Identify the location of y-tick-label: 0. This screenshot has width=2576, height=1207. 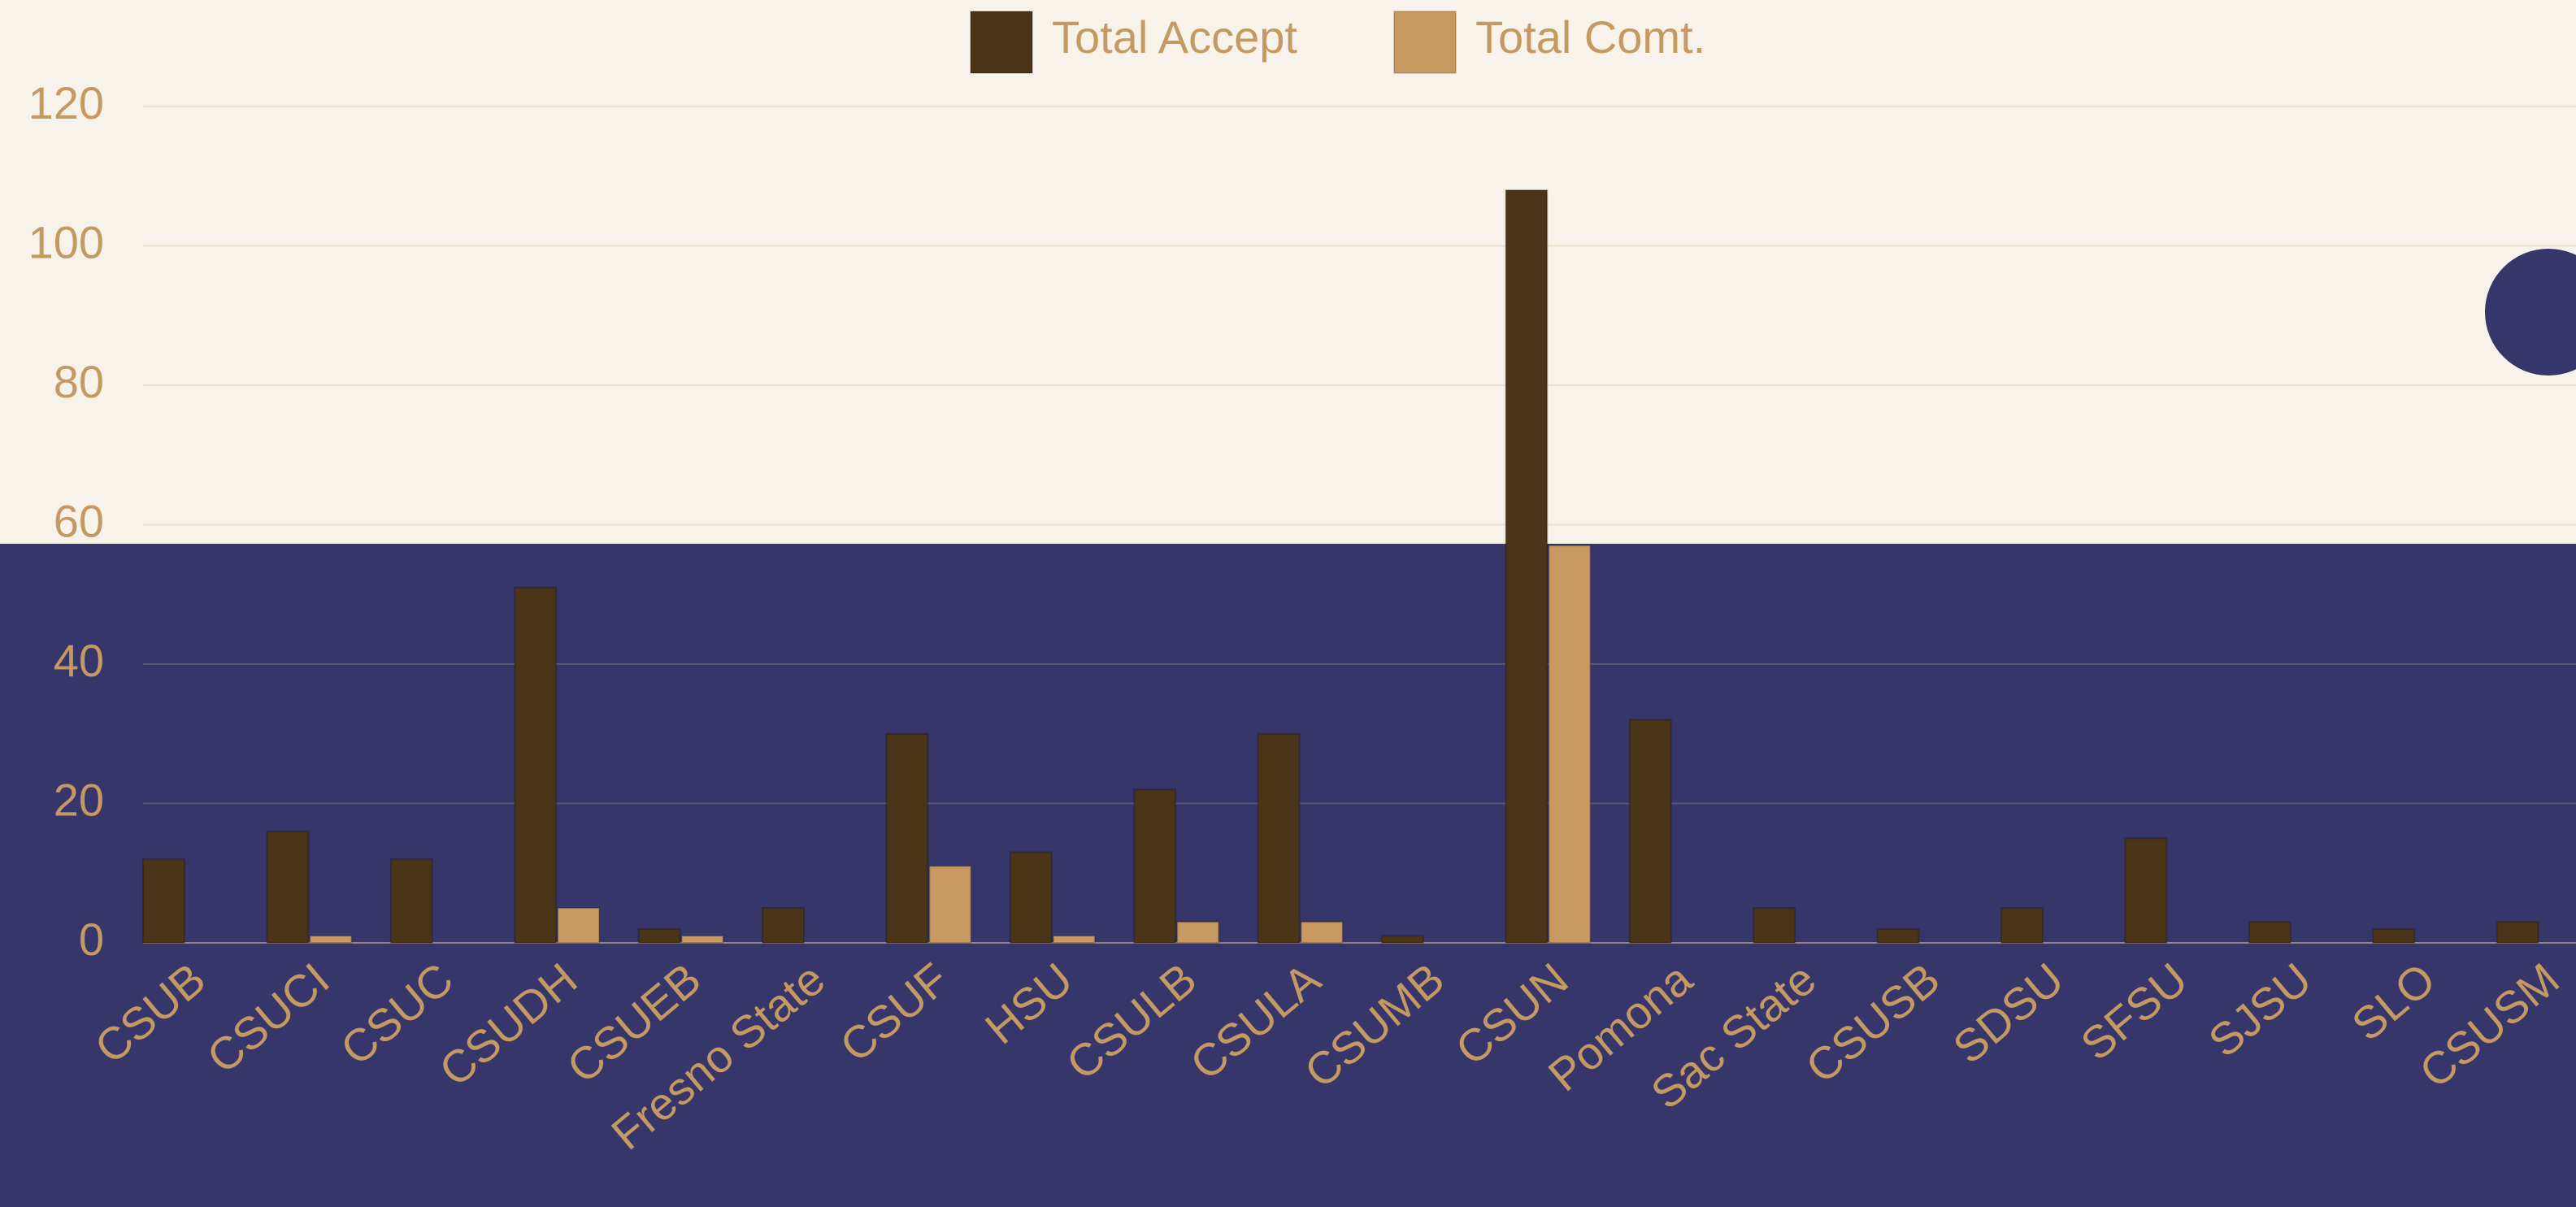
(91, 939).